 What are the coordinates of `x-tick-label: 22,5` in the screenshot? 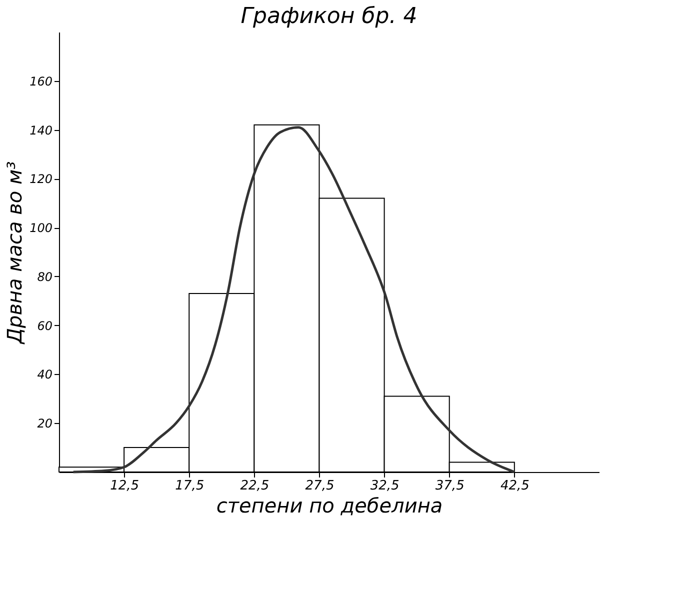 It's located at (255, 486).